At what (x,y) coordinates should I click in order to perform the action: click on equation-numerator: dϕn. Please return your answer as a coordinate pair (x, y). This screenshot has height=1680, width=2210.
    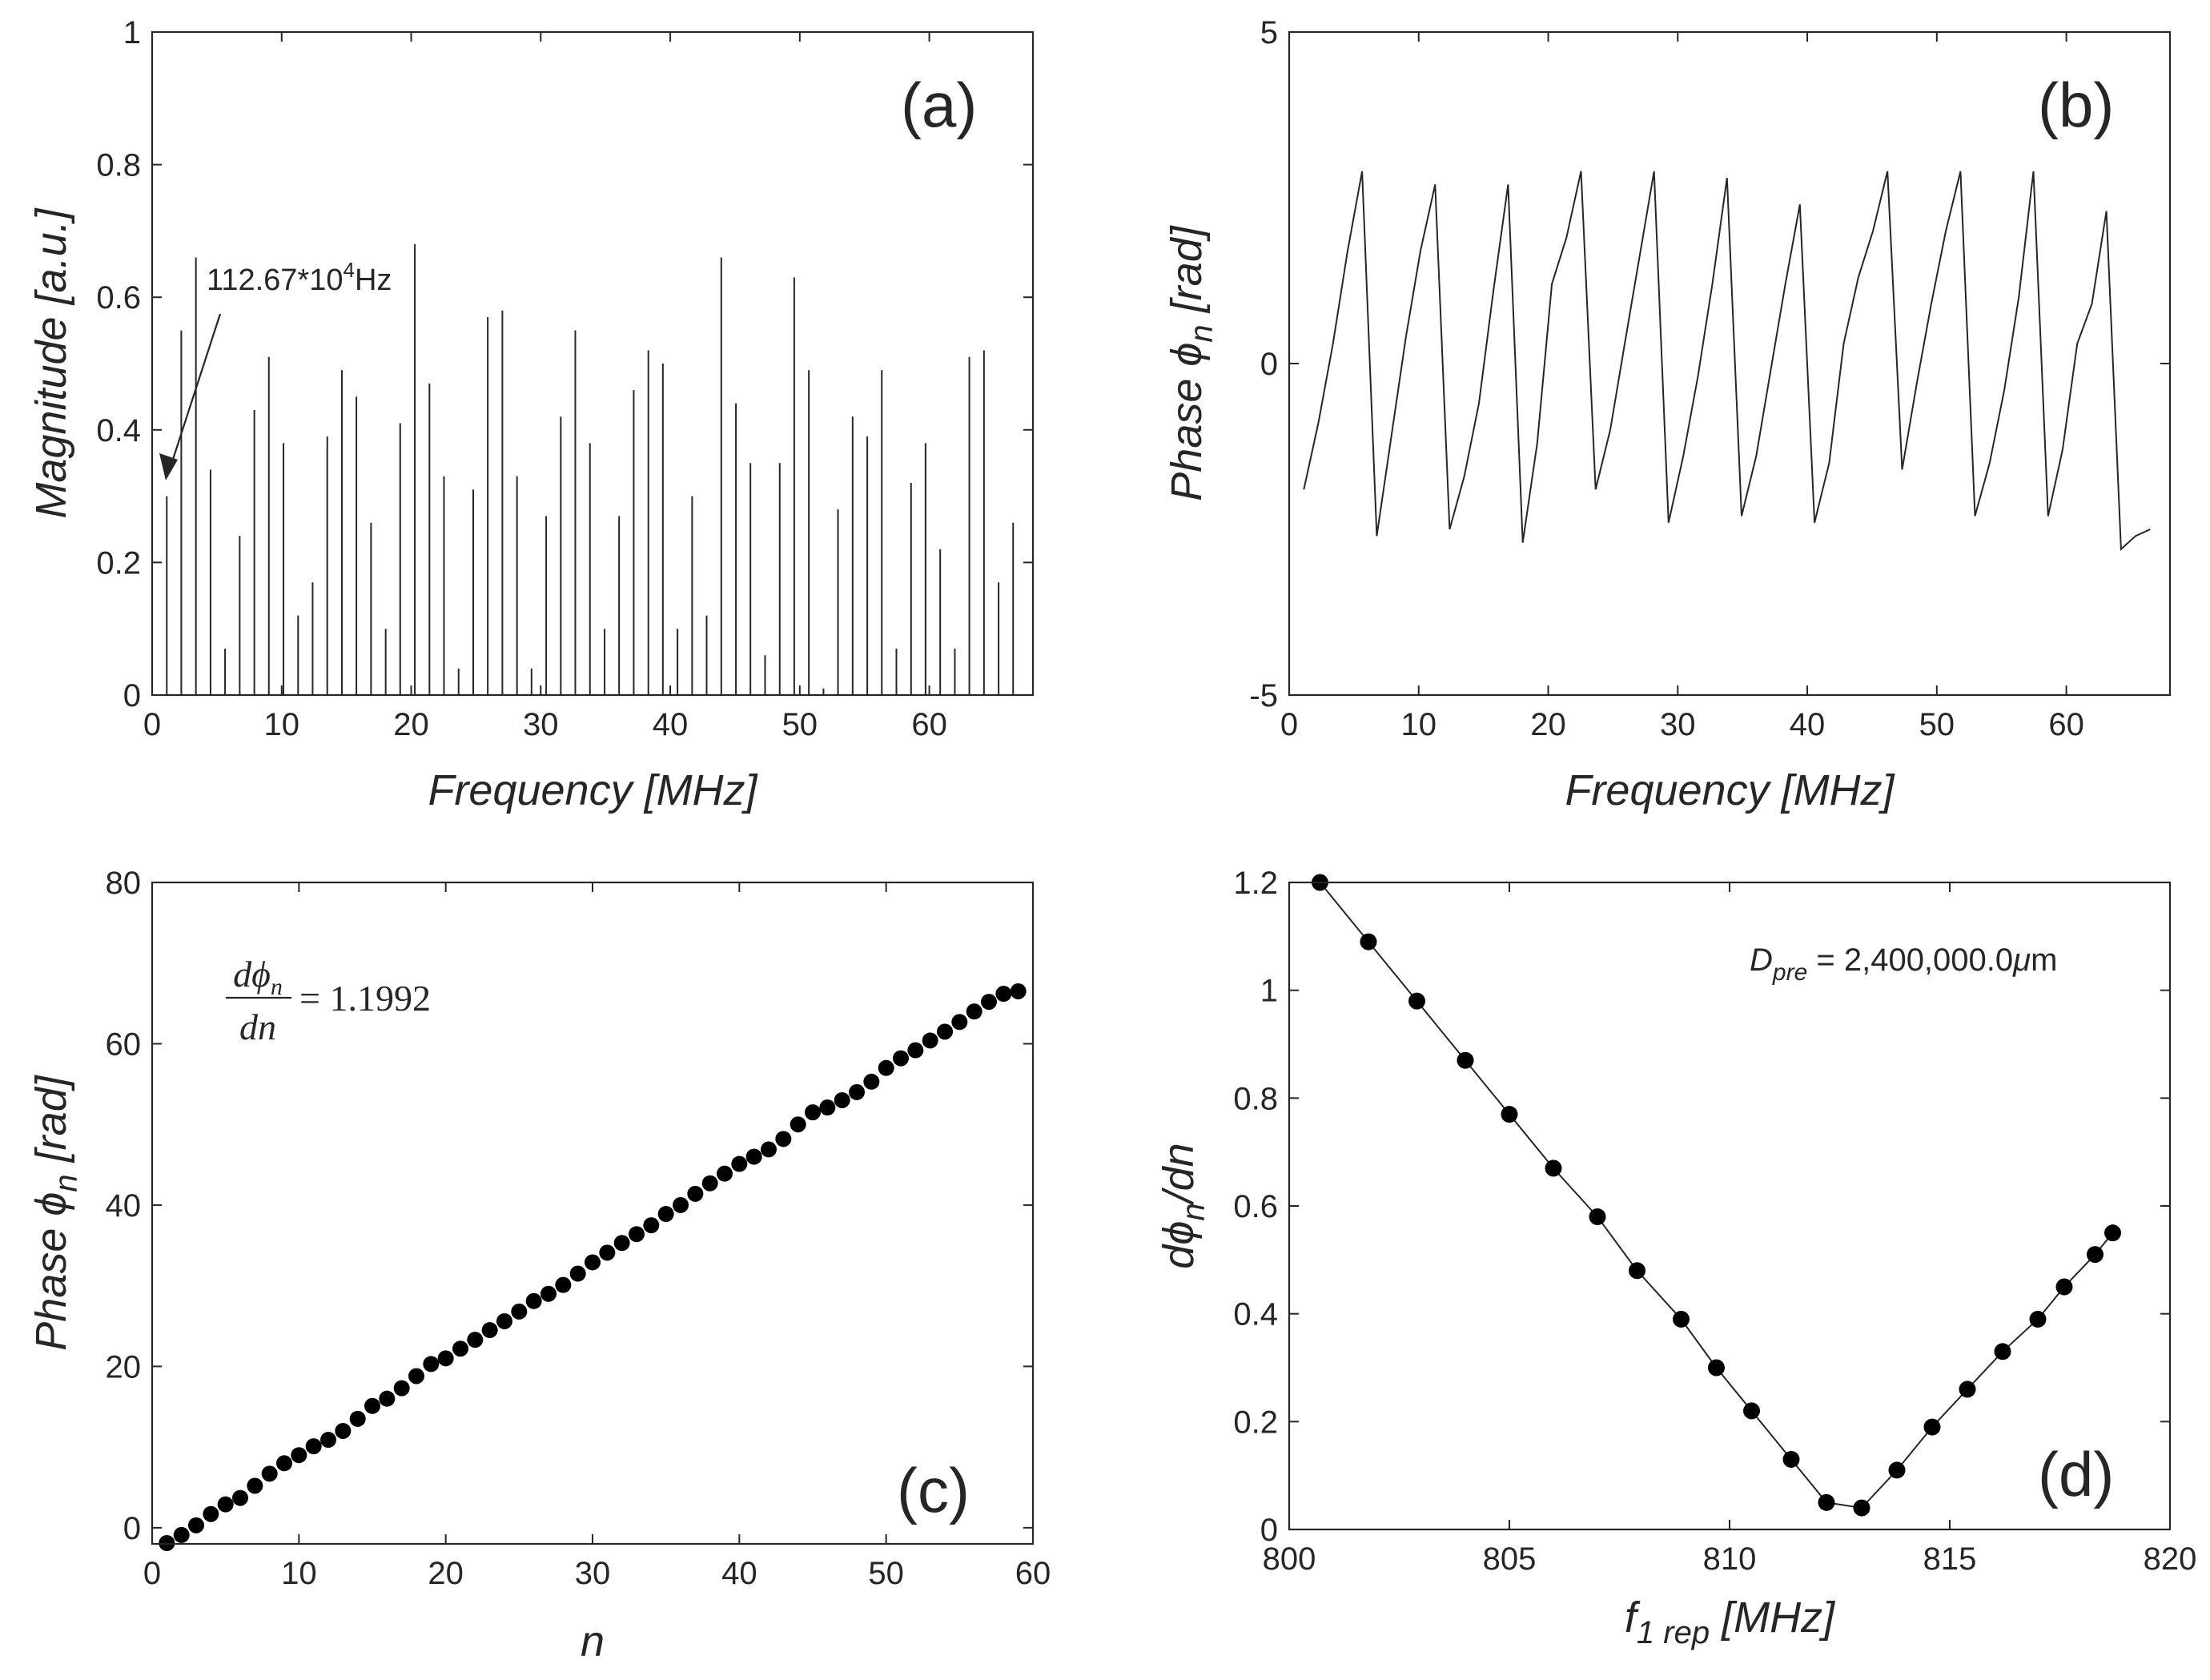
    Looking at the image, I should click on (258, 977).